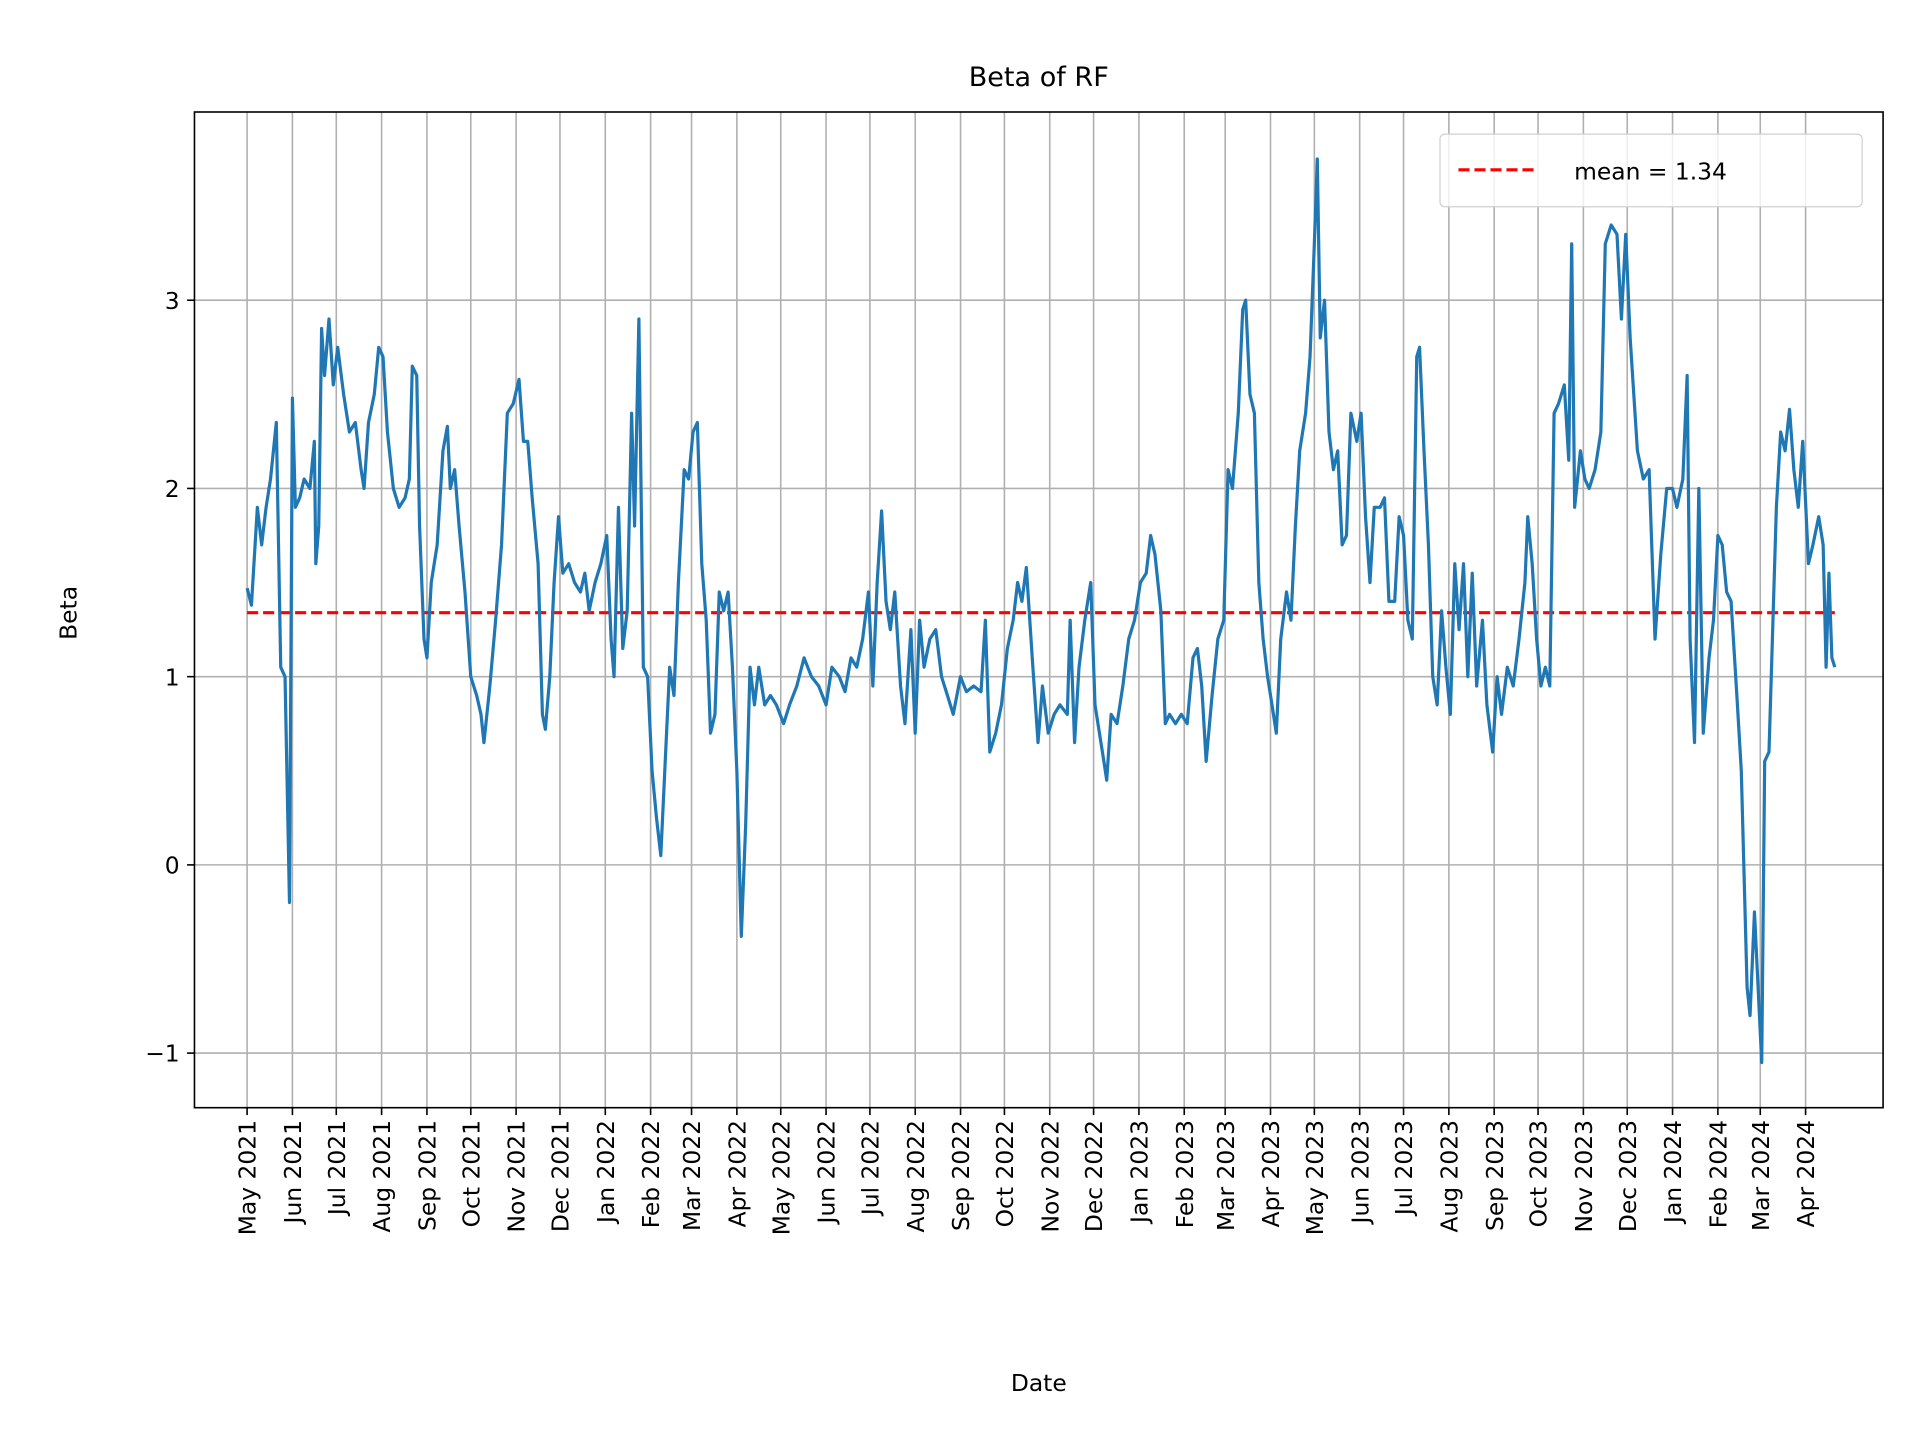 Image resolution: width=1920 pixels, height=1440 pixels. I want to click on x-tick-label: Nov 2021, so click(517, 1176).